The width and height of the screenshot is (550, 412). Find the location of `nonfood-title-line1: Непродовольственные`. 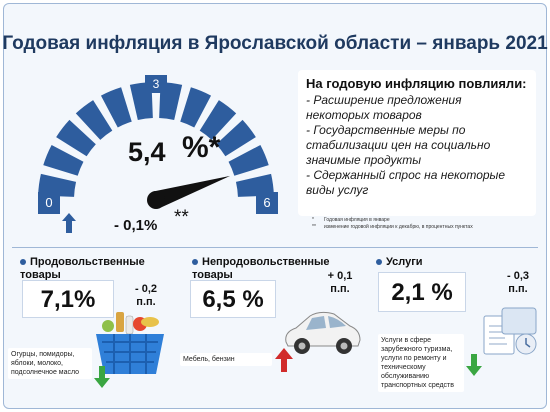

nonfood-title-line1: Непродовольственные is located at coordinates (266, 262).